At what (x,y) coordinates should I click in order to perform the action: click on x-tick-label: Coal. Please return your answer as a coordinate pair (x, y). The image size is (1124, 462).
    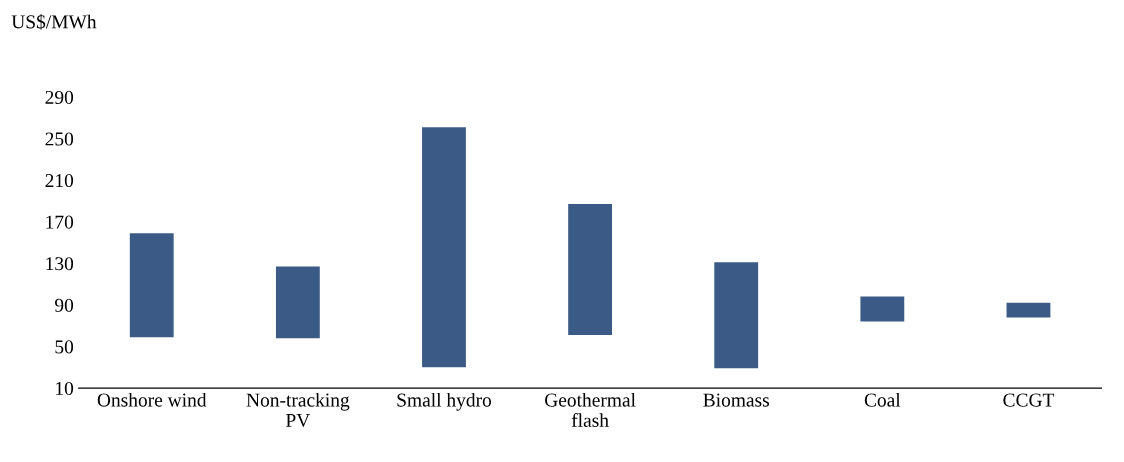
    Looking at the image, I should click on (882, 399).